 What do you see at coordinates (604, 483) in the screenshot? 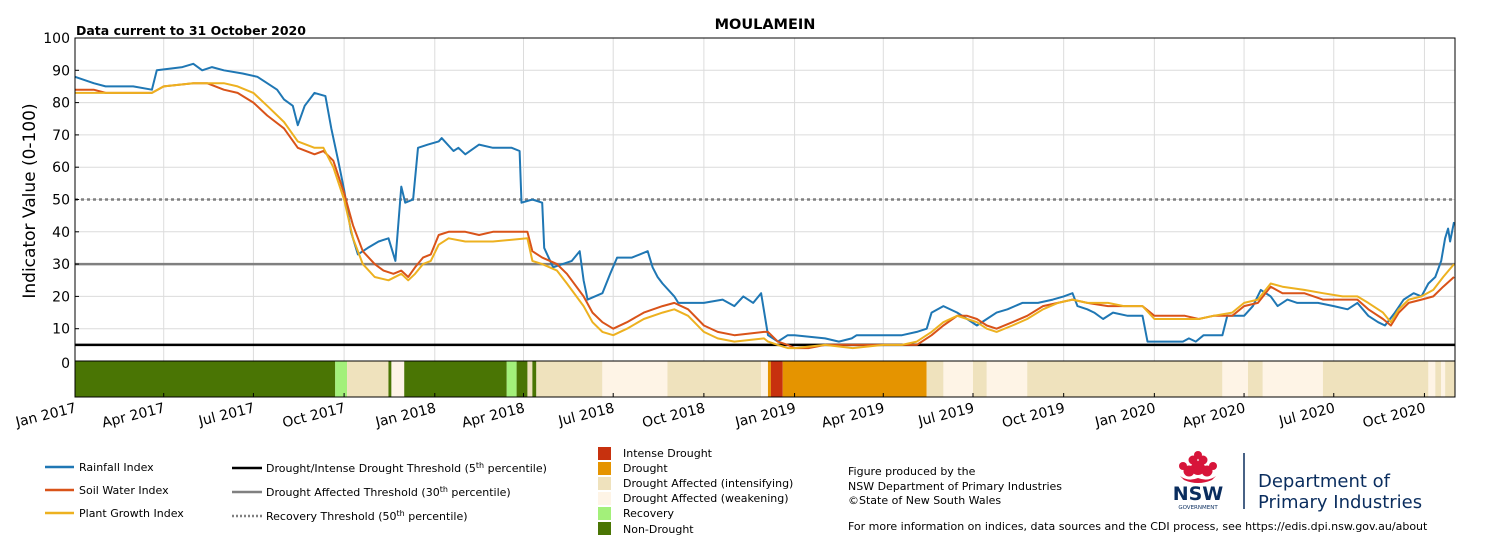
I see `legend-swatch-intensifying` at bounding box center [604, 483].